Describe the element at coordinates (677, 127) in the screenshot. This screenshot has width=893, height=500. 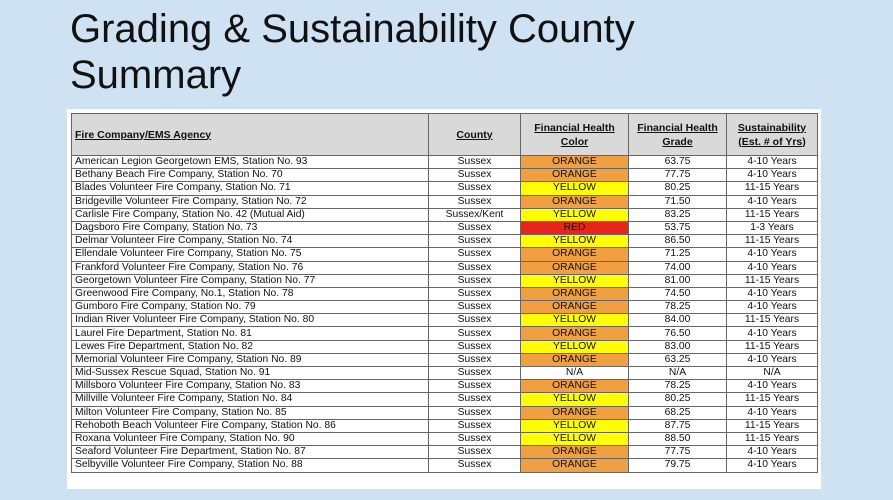
I see `header-grade-line1: Financial Health` at that location.